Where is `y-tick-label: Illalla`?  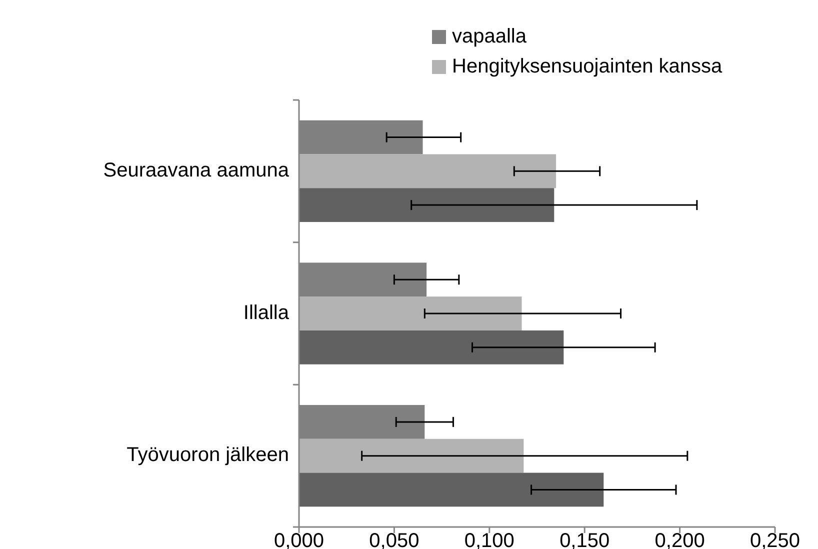
y-tick-label: Illalla is located at coordinates (266, 313).